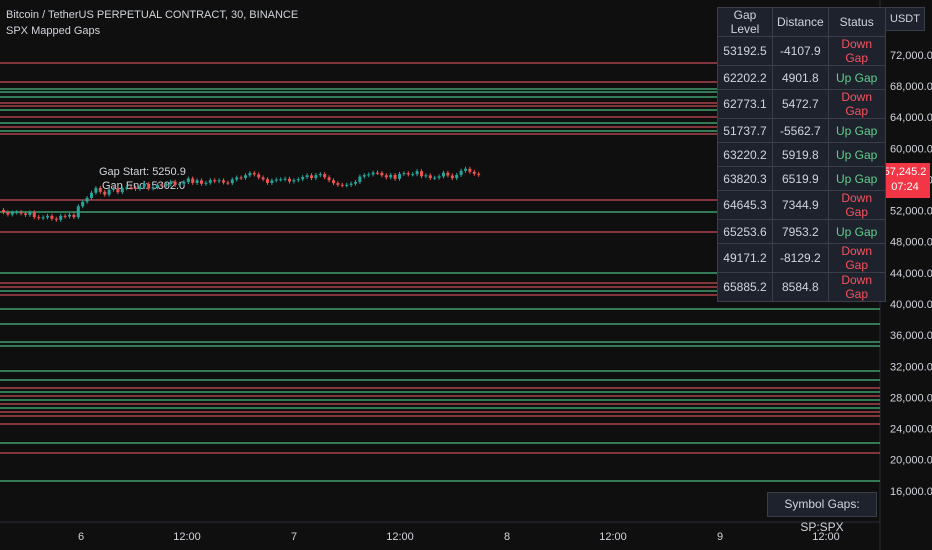 Image resolution: width=932 pixels, height=550 pixels. What do you see at coordinates (801, 258) in the screenshot?
I see `table-row: 49171.2 -8129.2 Down Gap` at bounding box center [801, 258].